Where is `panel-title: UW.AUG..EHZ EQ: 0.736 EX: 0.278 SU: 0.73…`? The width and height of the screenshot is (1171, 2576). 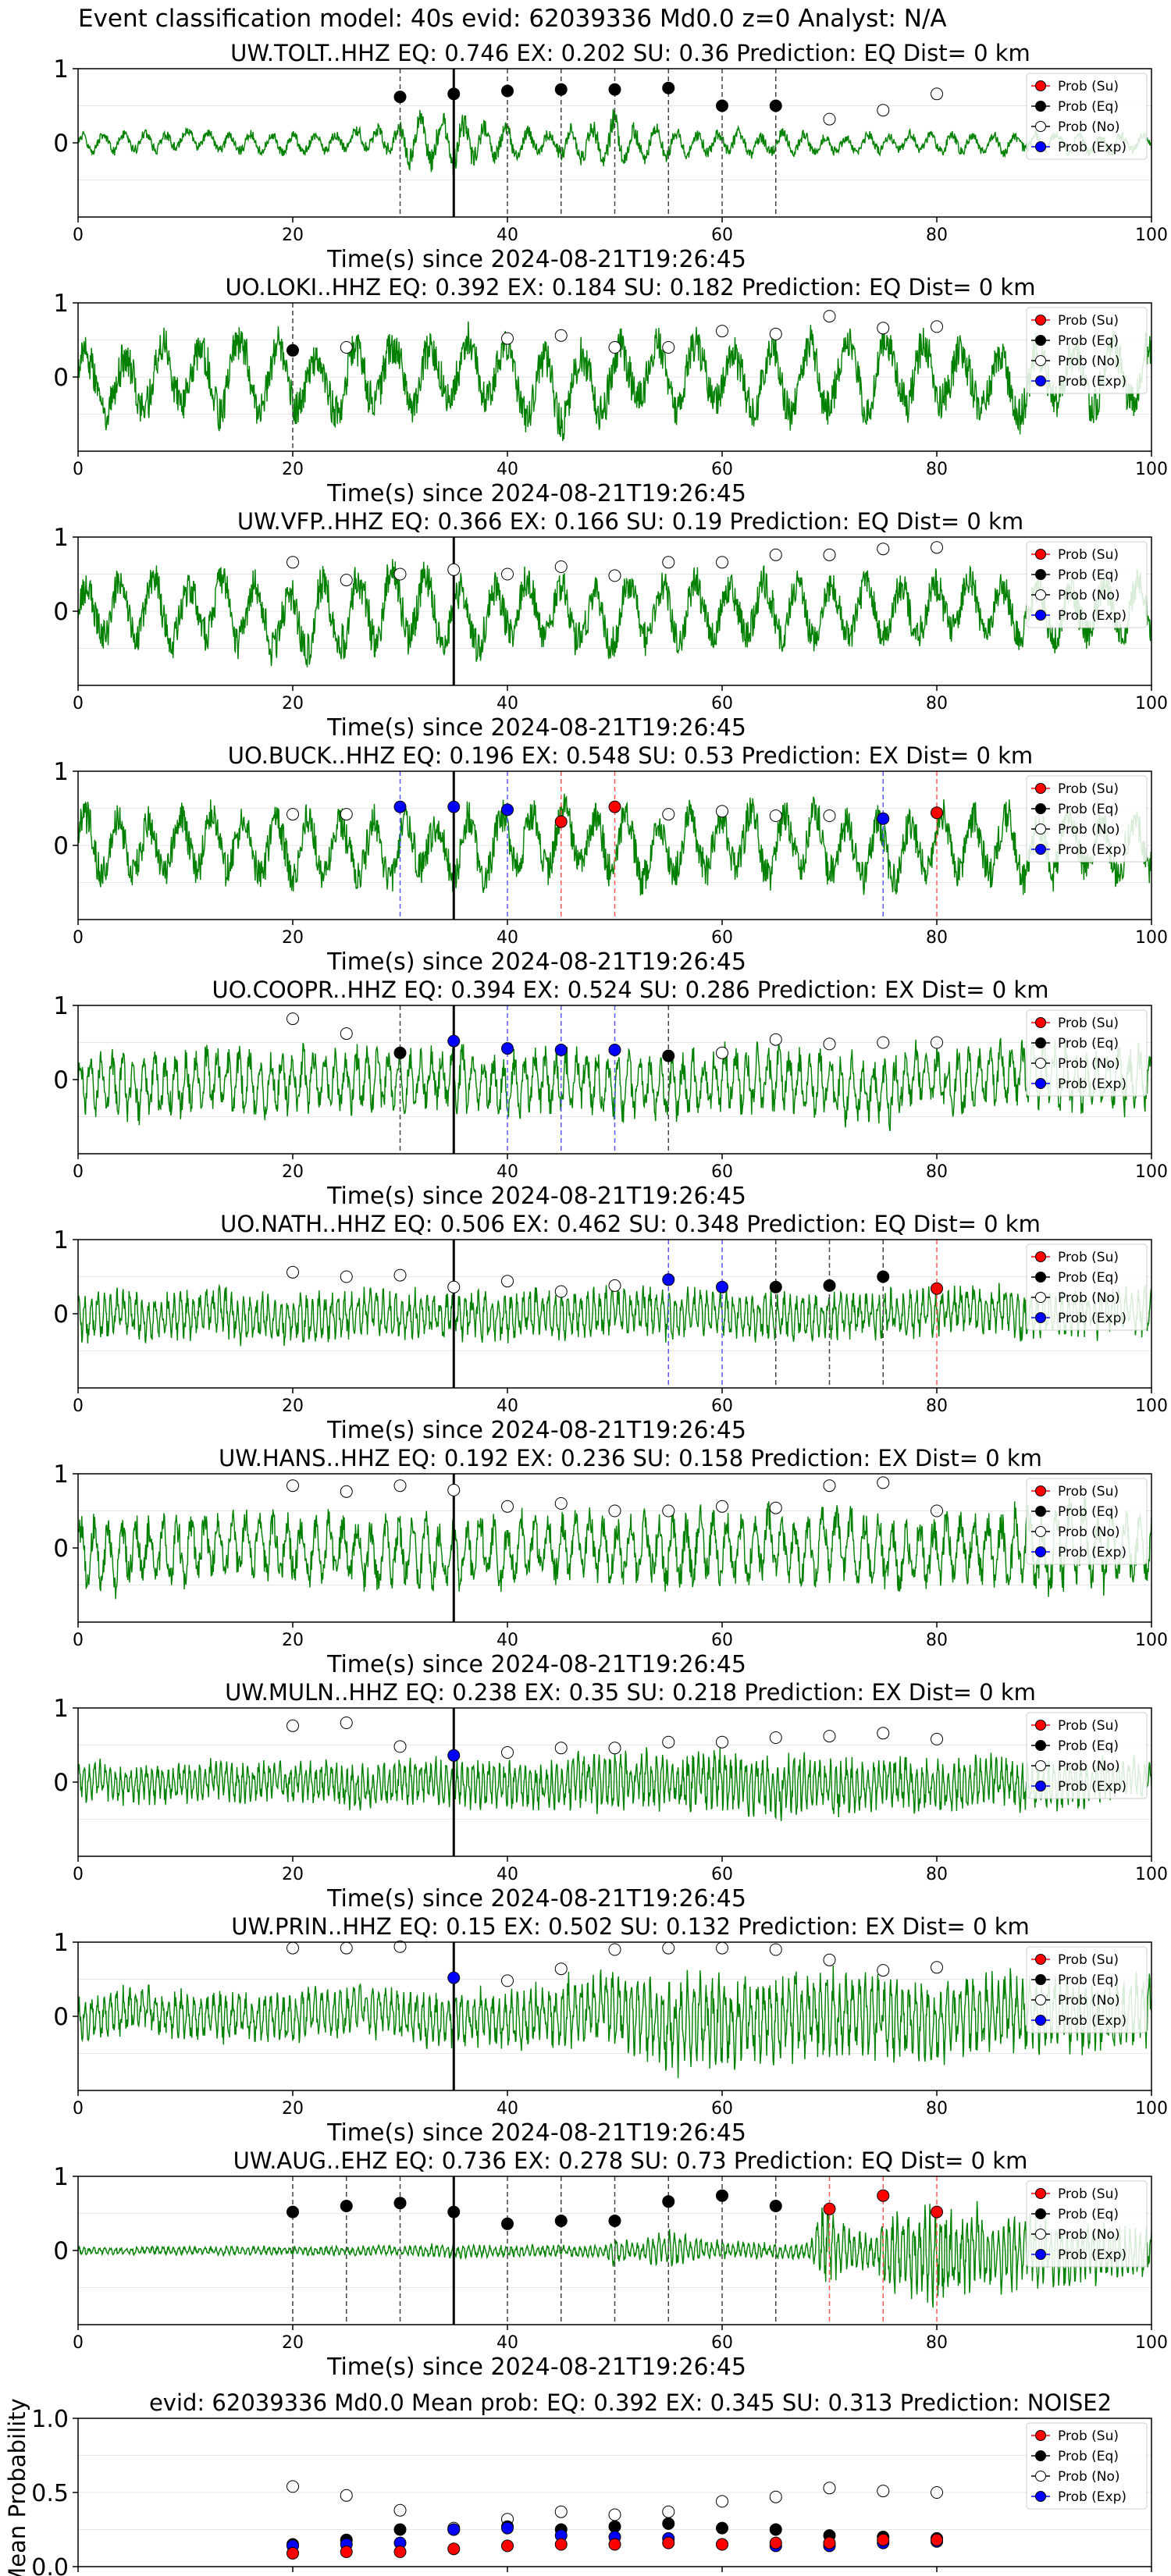
panel-title: UW.AUG..EHZ EQ: 0.736 EX: 0.278 SU: 0.73… is located at coordinates (630, 2160).